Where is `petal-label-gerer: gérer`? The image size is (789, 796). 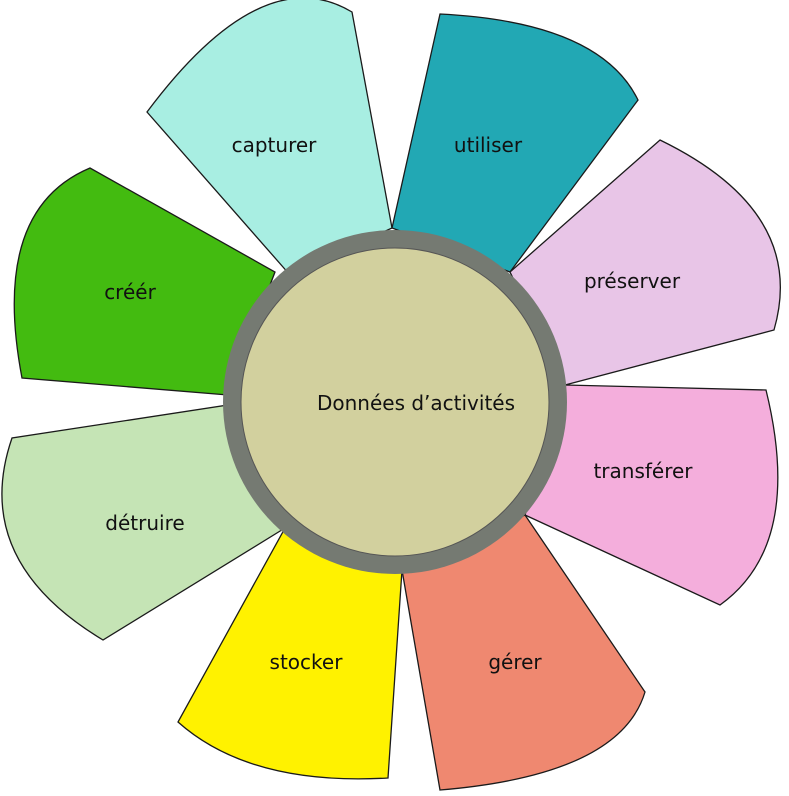
petal-label-gerer: gérer is located at coordinates (515, 662).